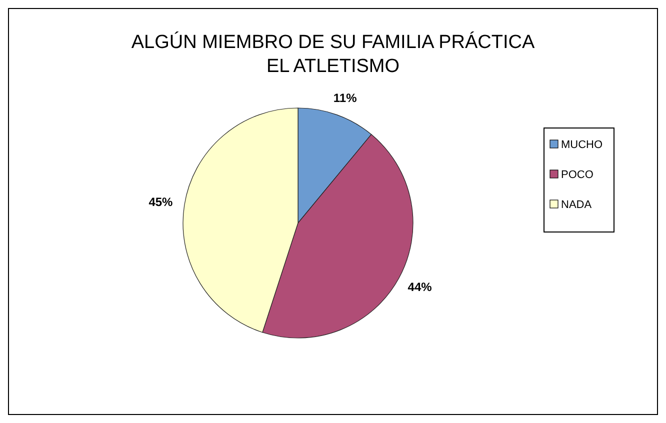  What do you see at coordinates (576, 205) in the screenshot?
I see `legend-label: NADA` at bounding box center [576, 205].